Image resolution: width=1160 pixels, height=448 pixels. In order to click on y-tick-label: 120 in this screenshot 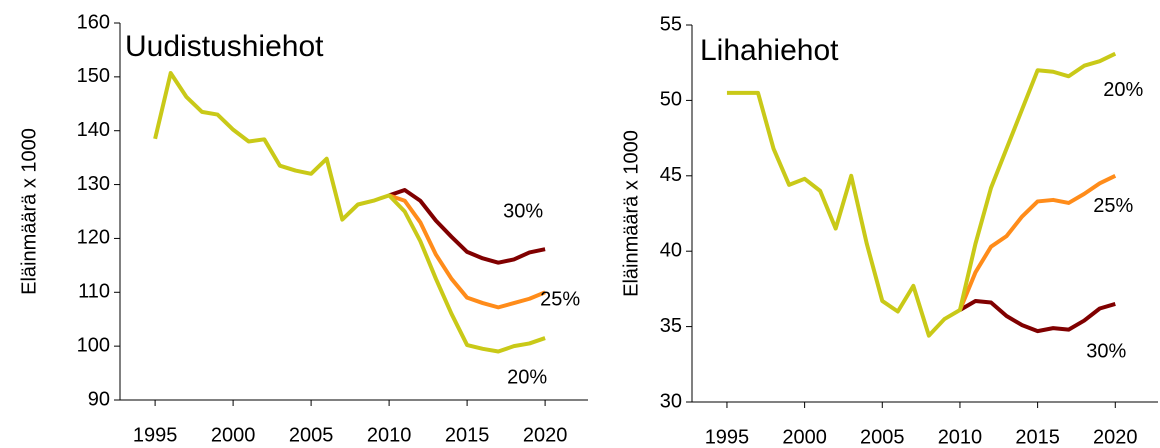, I will do `click(93, 238)`.